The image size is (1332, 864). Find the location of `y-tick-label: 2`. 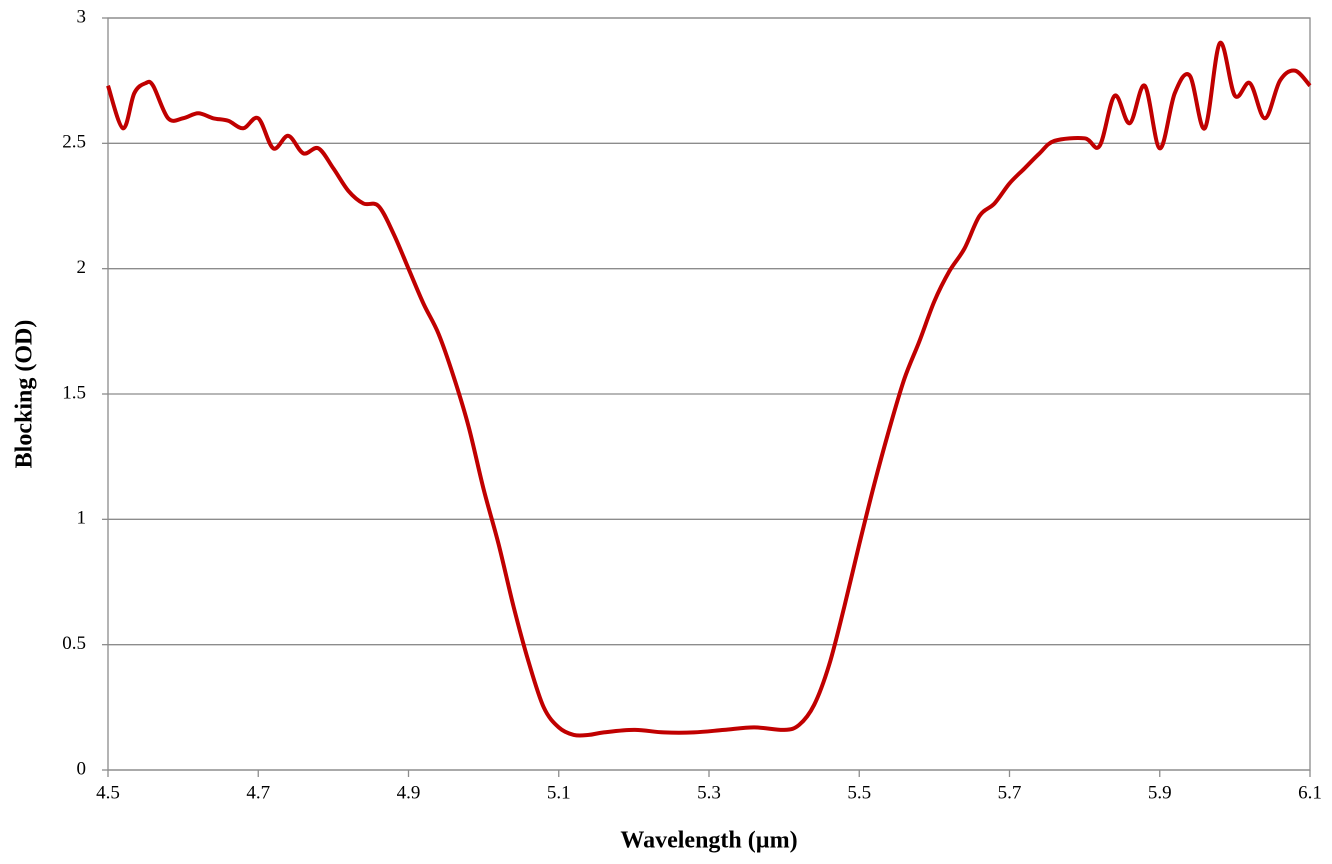

y-tick-label: 2 is located at coordinates (82, 267).